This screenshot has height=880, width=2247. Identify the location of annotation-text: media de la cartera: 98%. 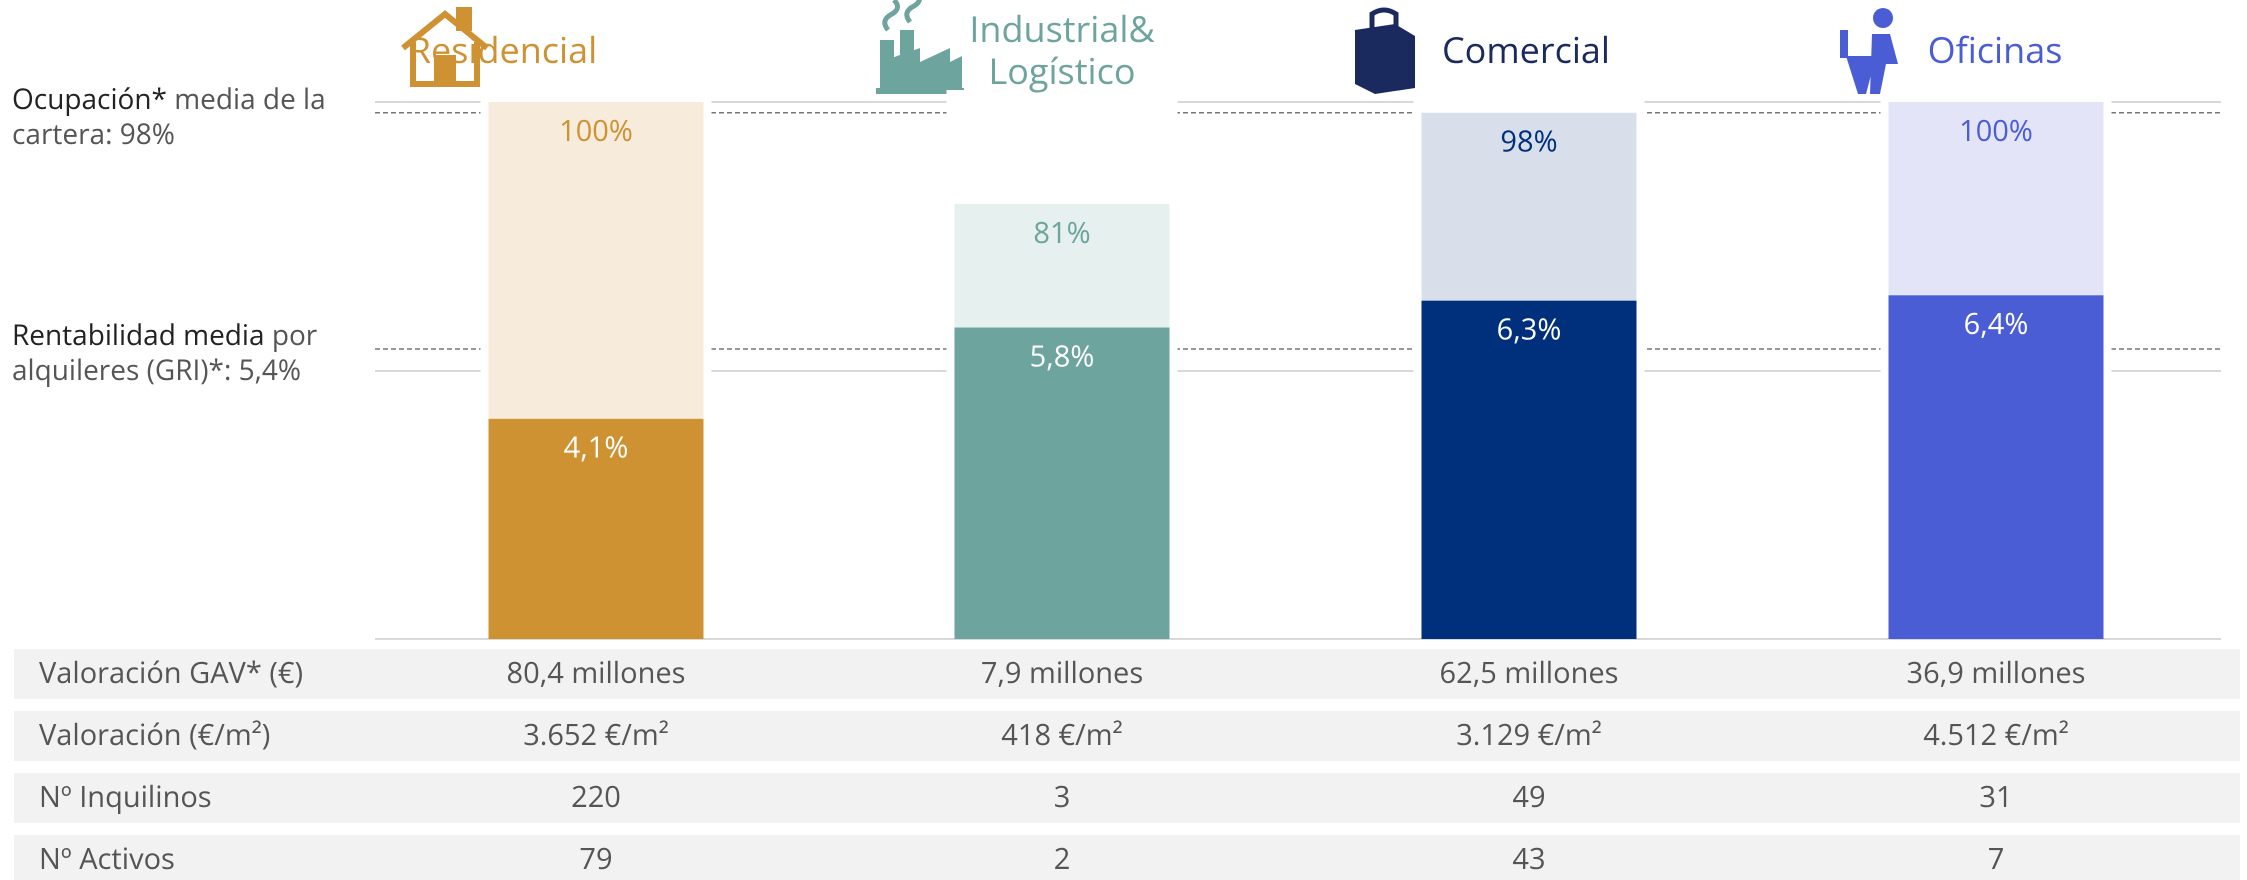
(169, 116).